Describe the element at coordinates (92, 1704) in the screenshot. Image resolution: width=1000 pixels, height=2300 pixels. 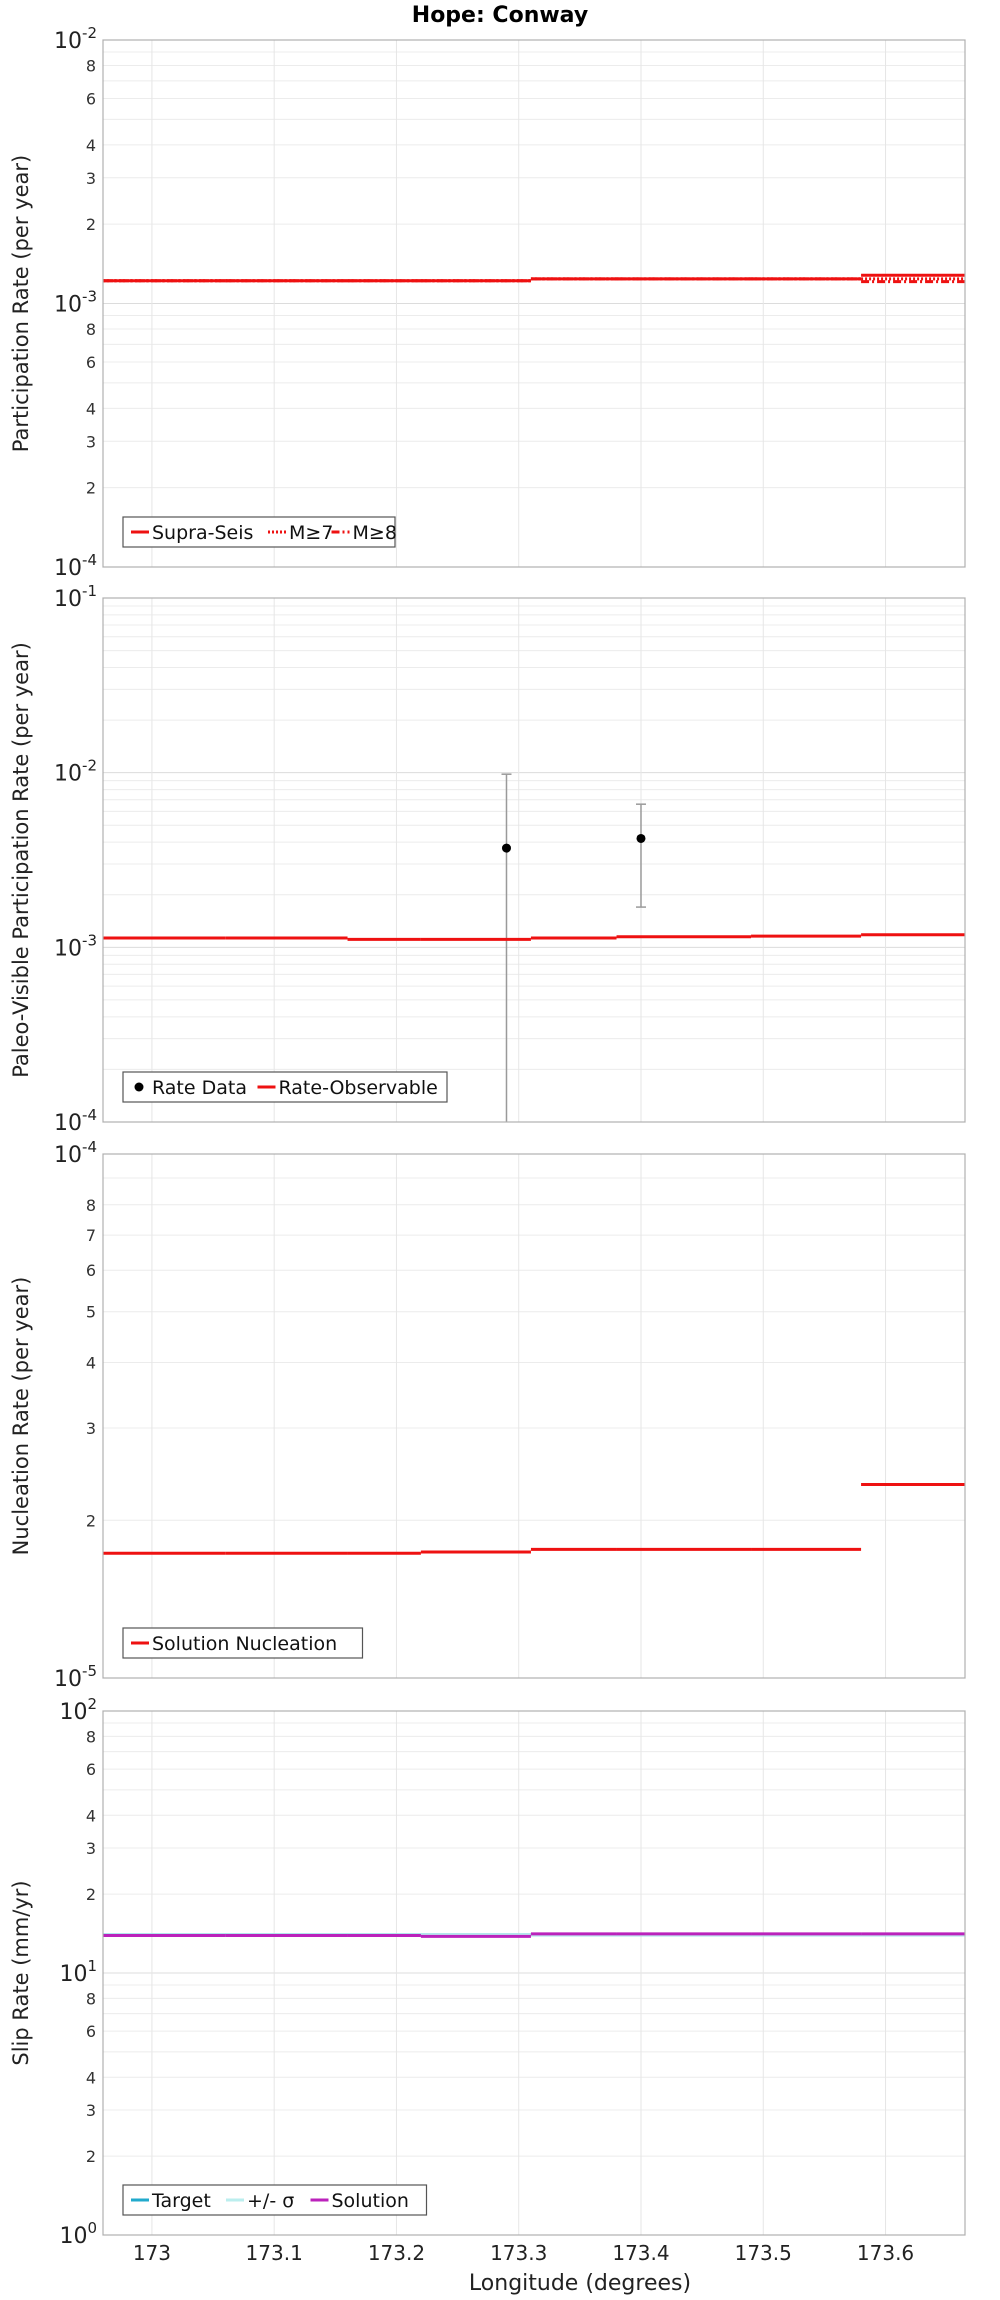
I see `y-tick-exponent: 2` at that location.